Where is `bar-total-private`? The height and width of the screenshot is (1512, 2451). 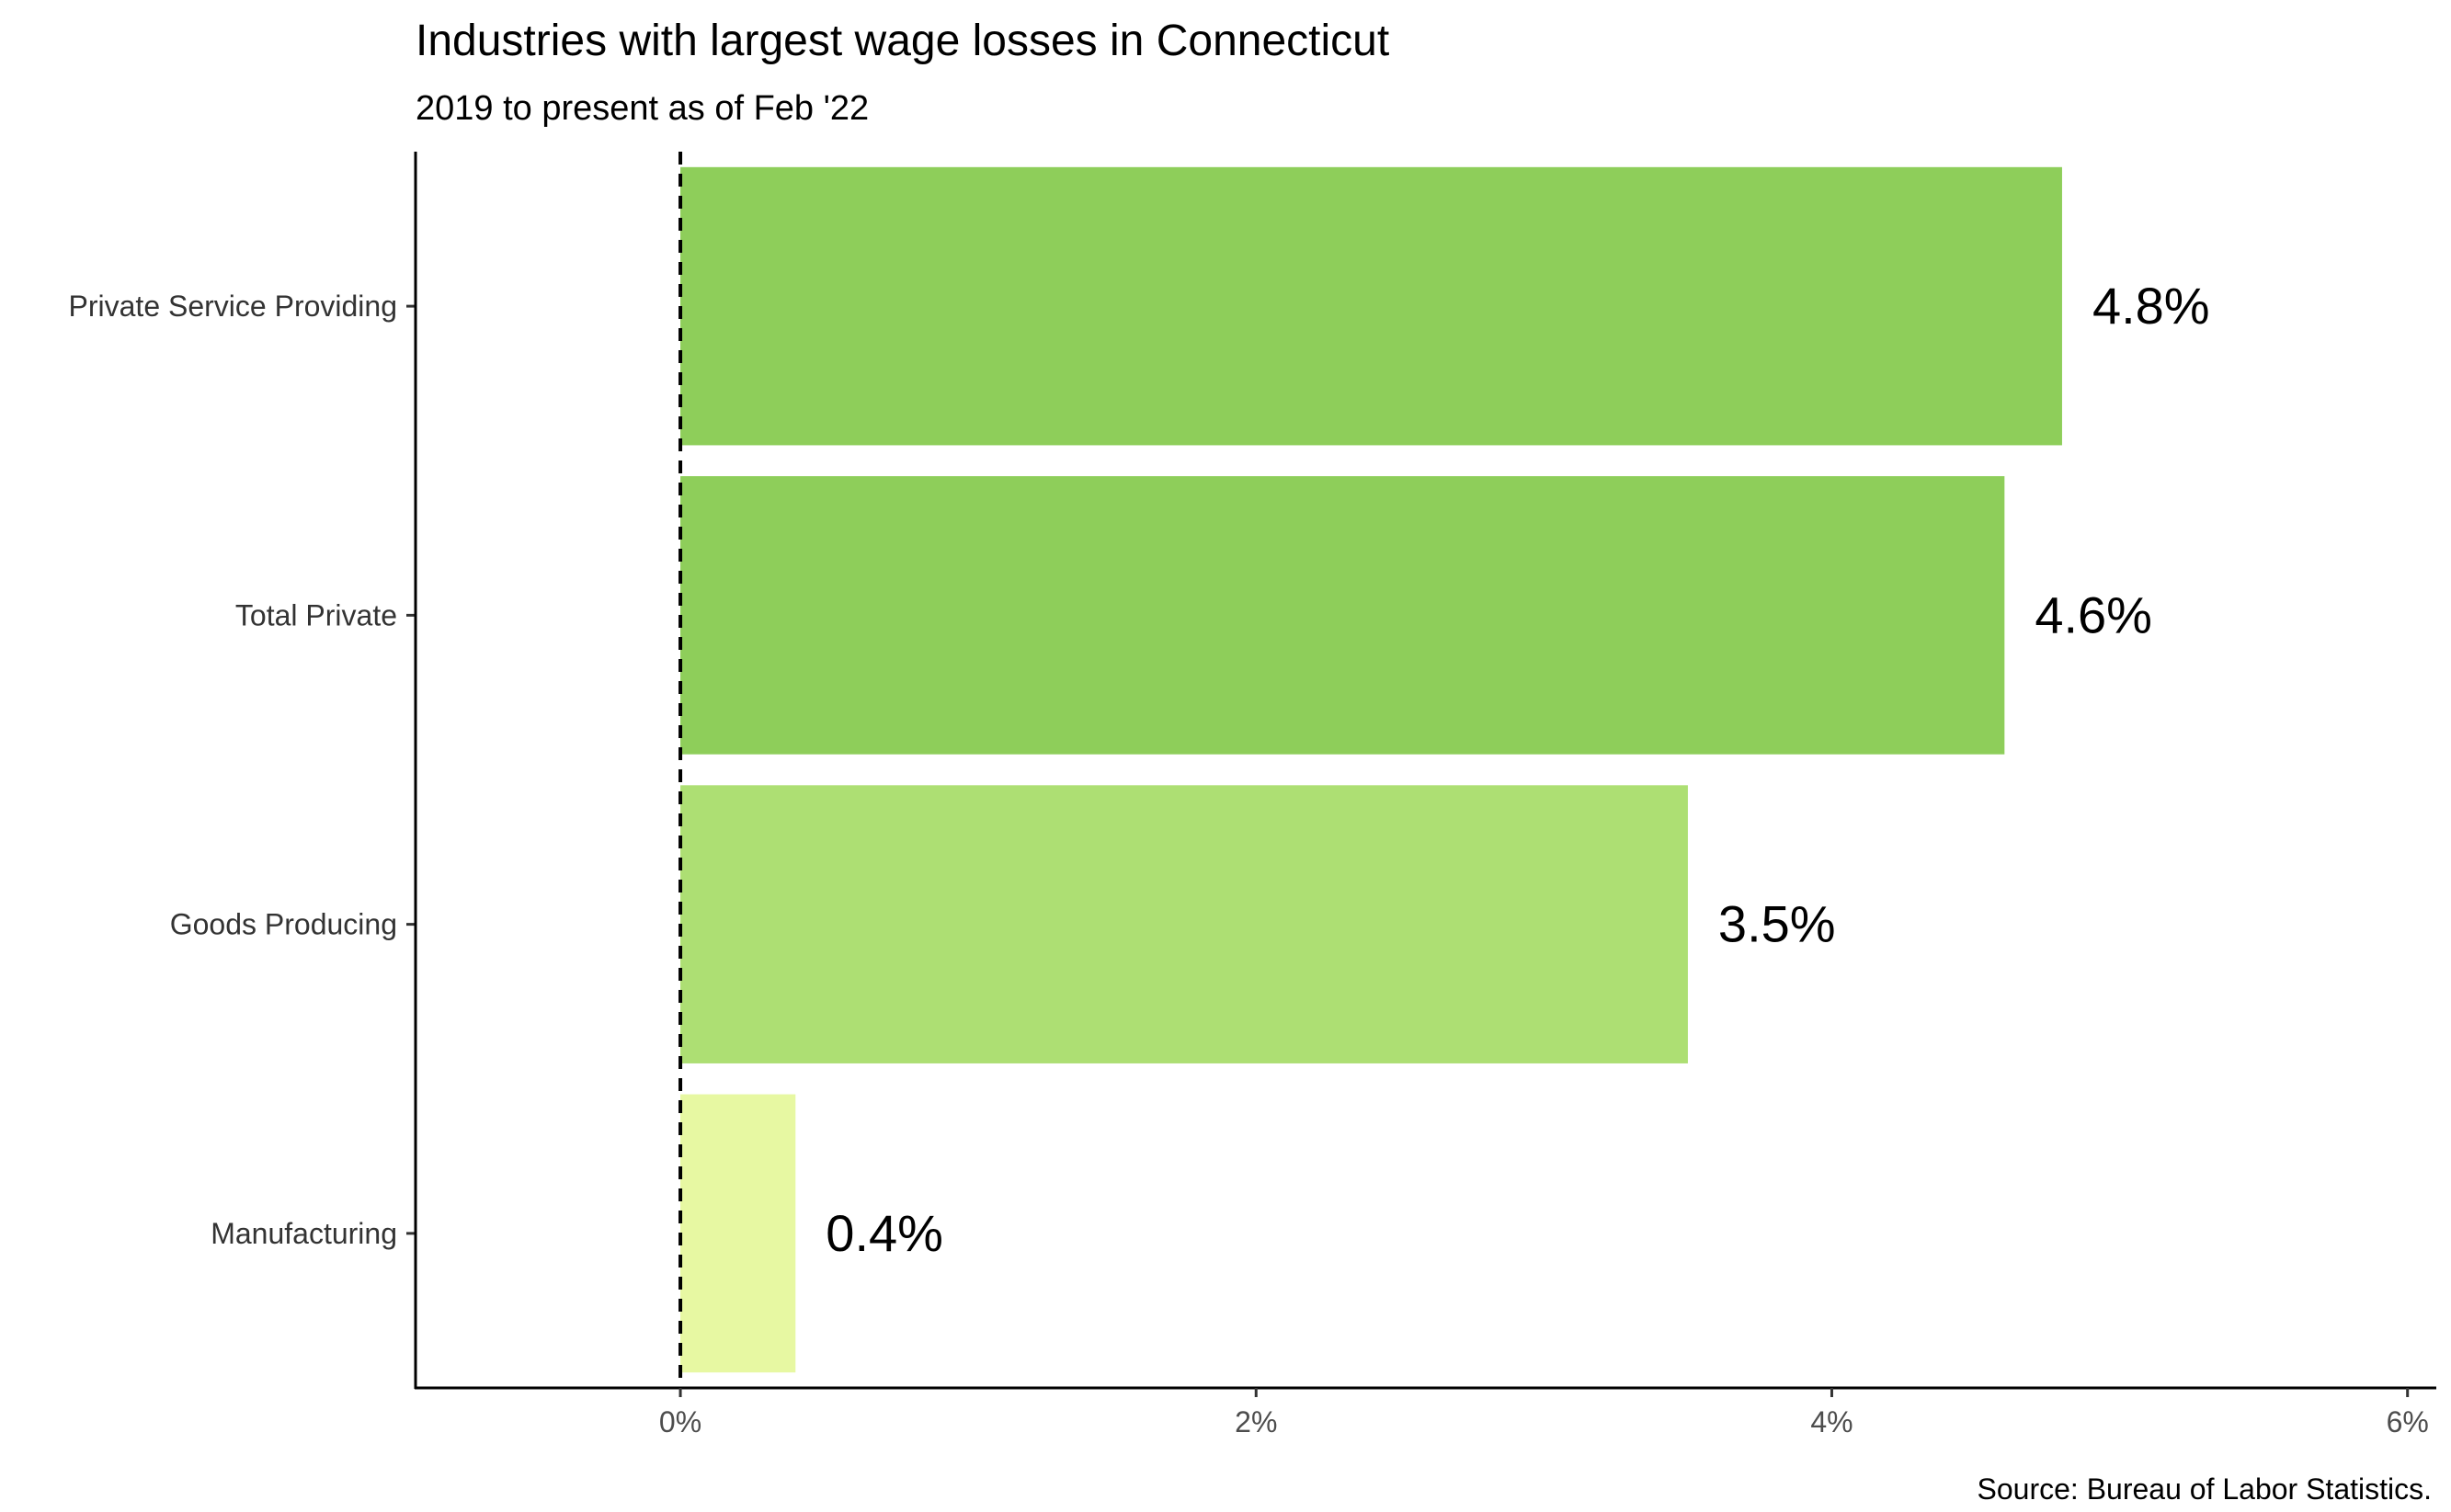
bar-total-private is located at coordinates (1342, 615).